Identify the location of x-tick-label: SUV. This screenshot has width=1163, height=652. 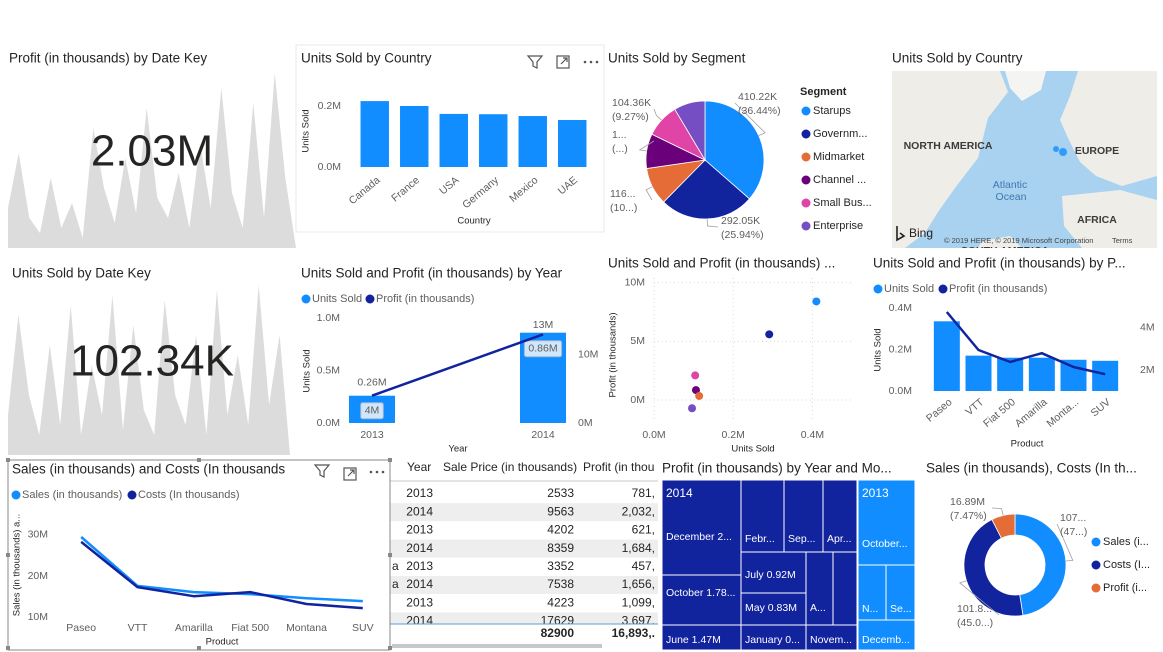
(363, 628).